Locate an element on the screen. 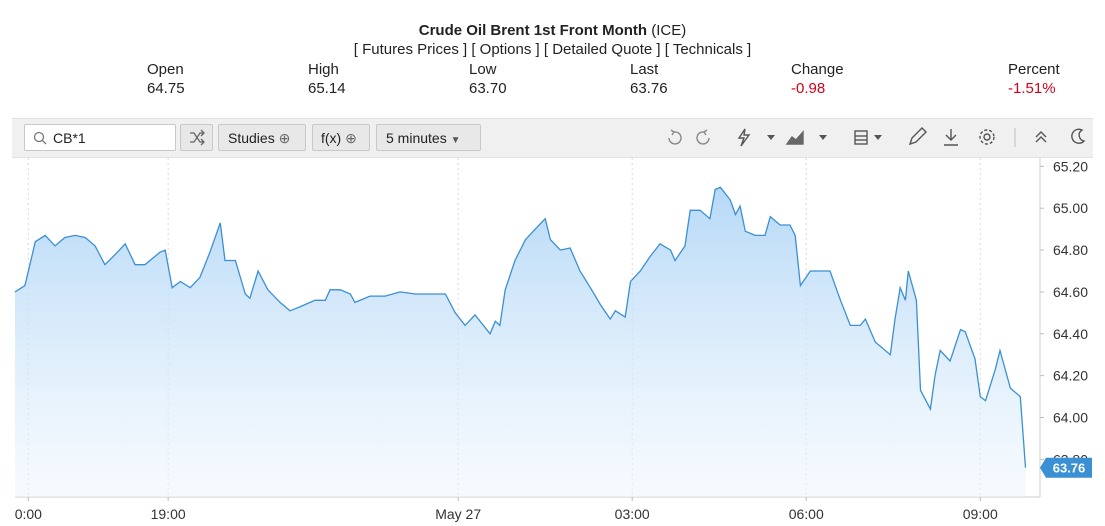 Image resolution: width=1105 pixels, height=526 pixels. quote-label: Last is located at coordinates (644, 69).